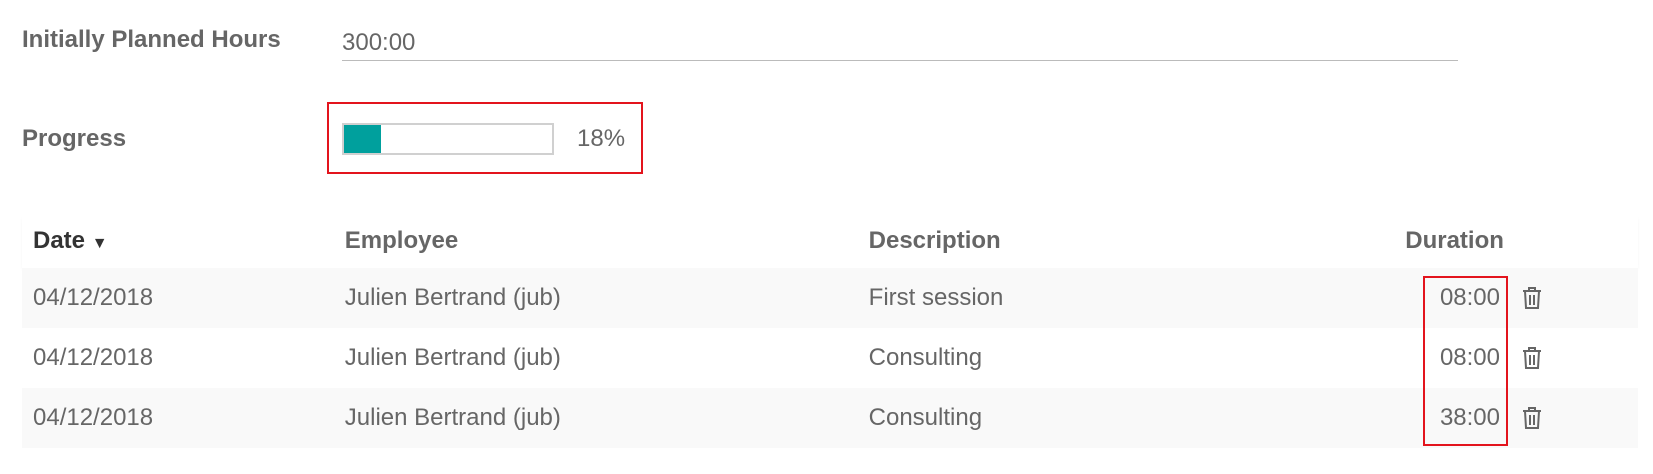 Image resolution: width=1653 pixels, height=474 pixels. I want to click on caret-down-icon: ▼, so click(99, 243).